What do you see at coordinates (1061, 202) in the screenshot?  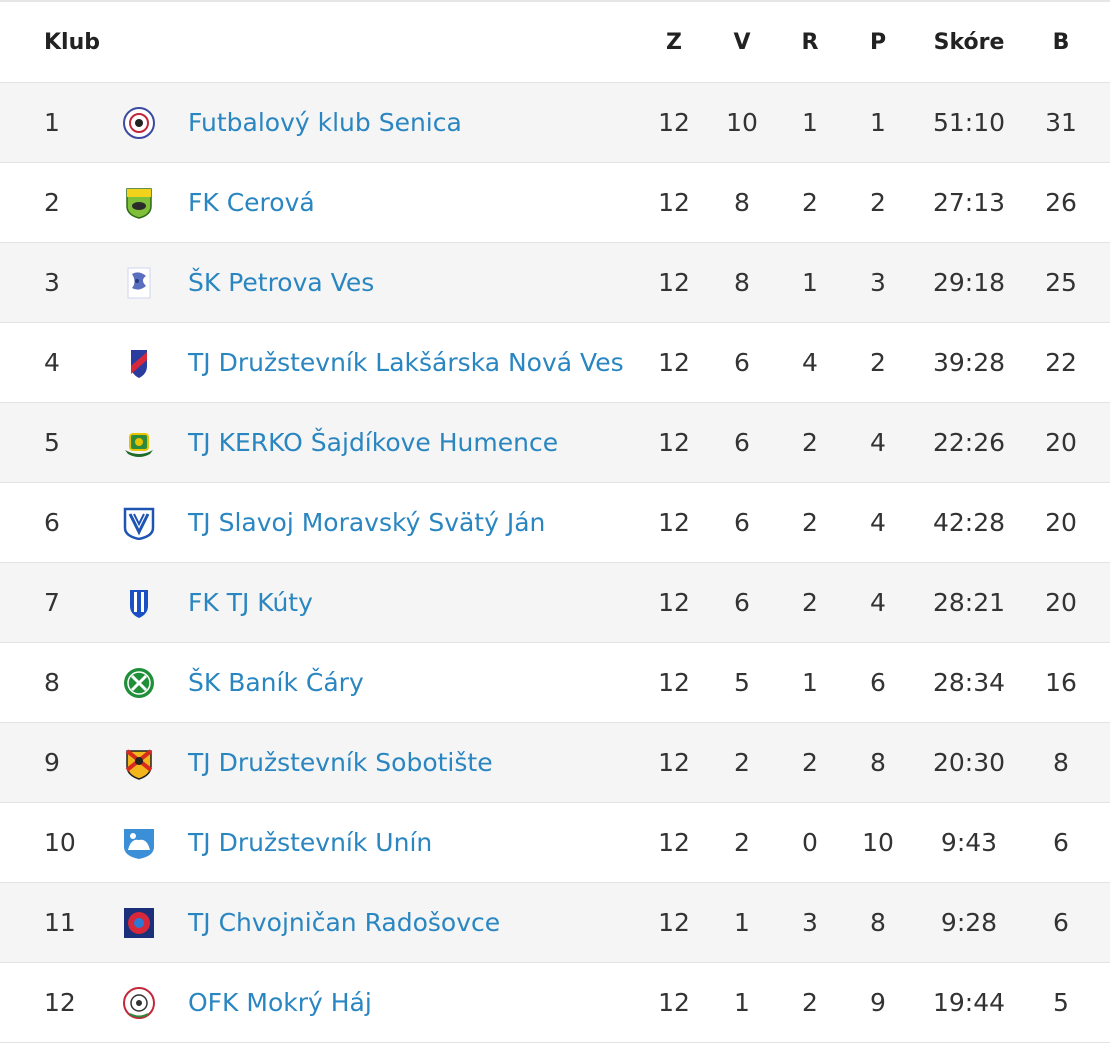 I see `points-cell: 26` at bounding box center [1061, 202].